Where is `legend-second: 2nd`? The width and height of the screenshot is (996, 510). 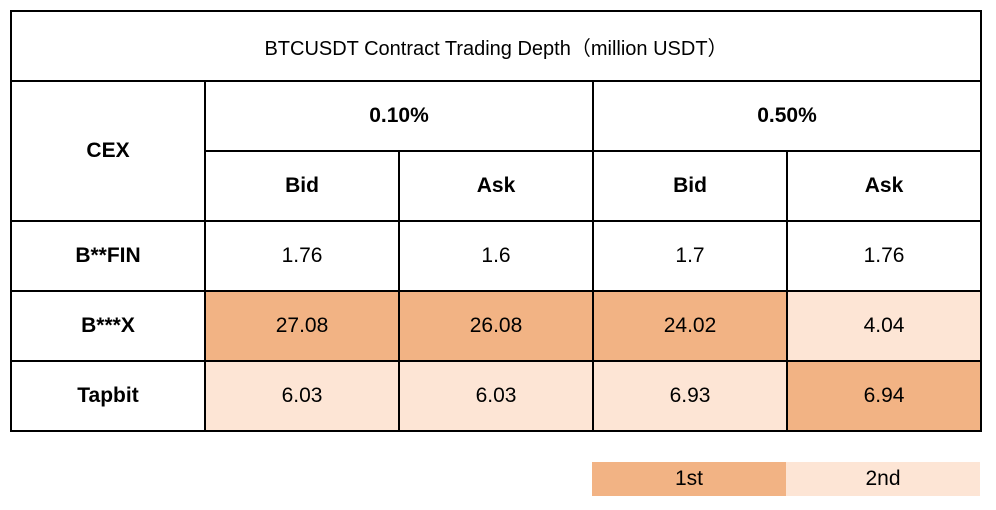
legend-second: 2nd is located at coordinates (883, 479).